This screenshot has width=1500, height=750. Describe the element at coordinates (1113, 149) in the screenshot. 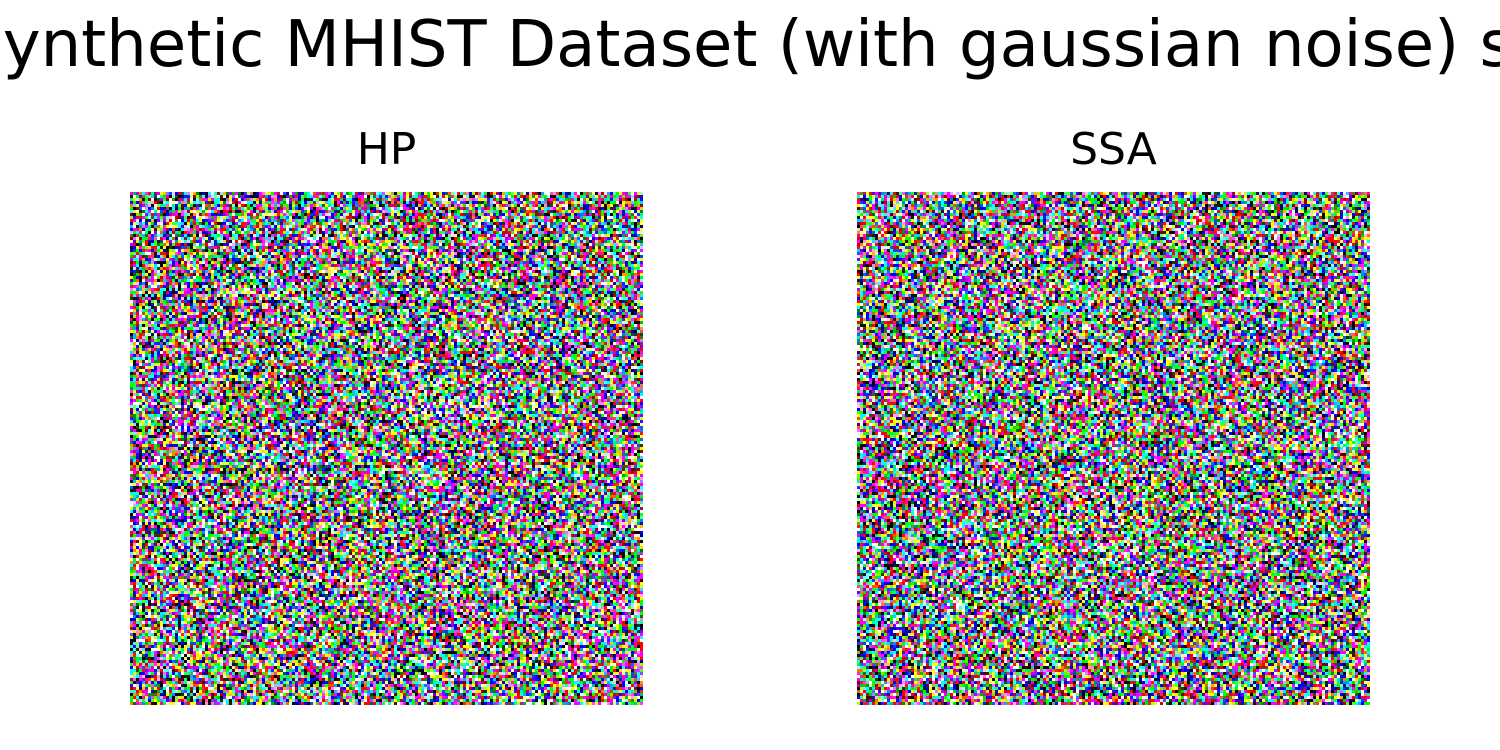

I see `panel-title-ssa: SSA` at that location.